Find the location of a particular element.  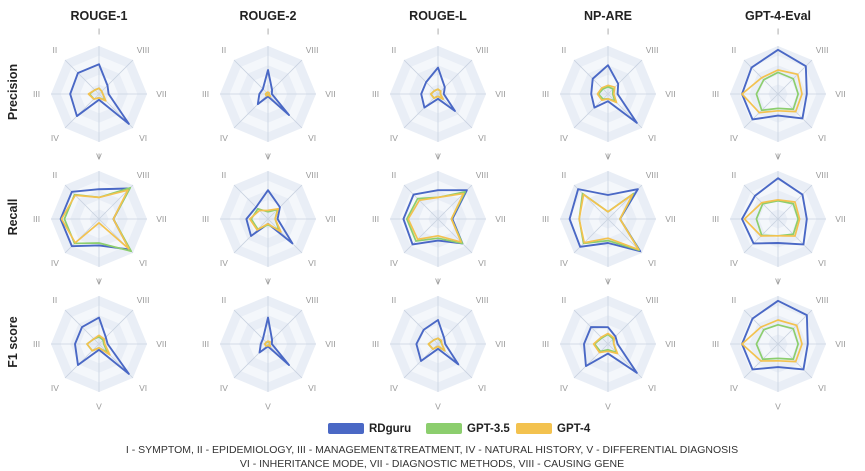

legend-item-gpt-3-5: GPT-3.5 is located at coordinates (468, 429).